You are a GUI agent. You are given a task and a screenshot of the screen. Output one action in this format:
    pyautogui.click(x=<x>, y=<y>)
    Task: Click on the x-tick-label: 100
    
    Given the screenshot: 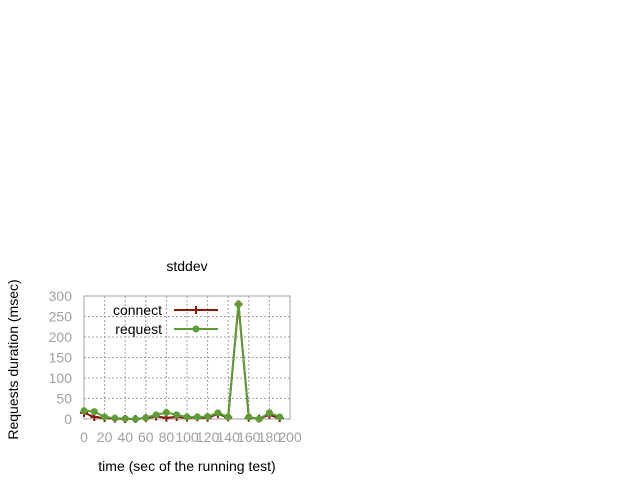 What is the action you would take?
    pyautogui.click(x=187, y=437)
    